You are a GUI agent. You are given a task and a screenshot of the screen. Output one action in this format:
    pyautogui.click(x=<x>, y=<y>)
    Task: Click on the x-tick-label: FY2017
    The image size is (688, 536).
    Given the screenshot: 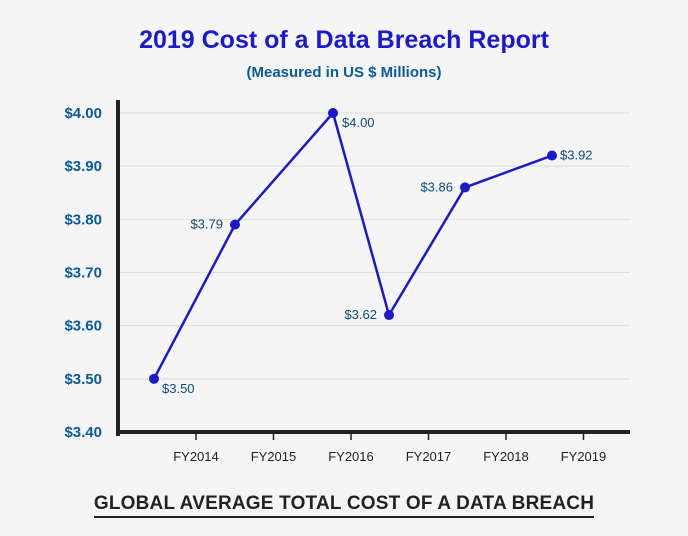 What is the action you would take?
    pyautogui.click(x=429, y=456)
    